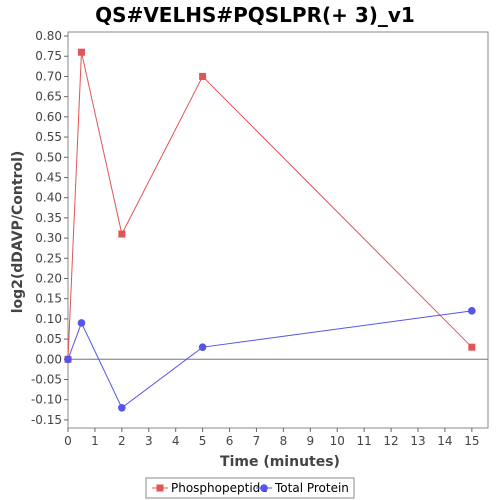 This screenshot has width=500, height=500. Describe the element at coordinates (48, 258) in the screenshot. I see `y-tick-label: 0.25` at that location.